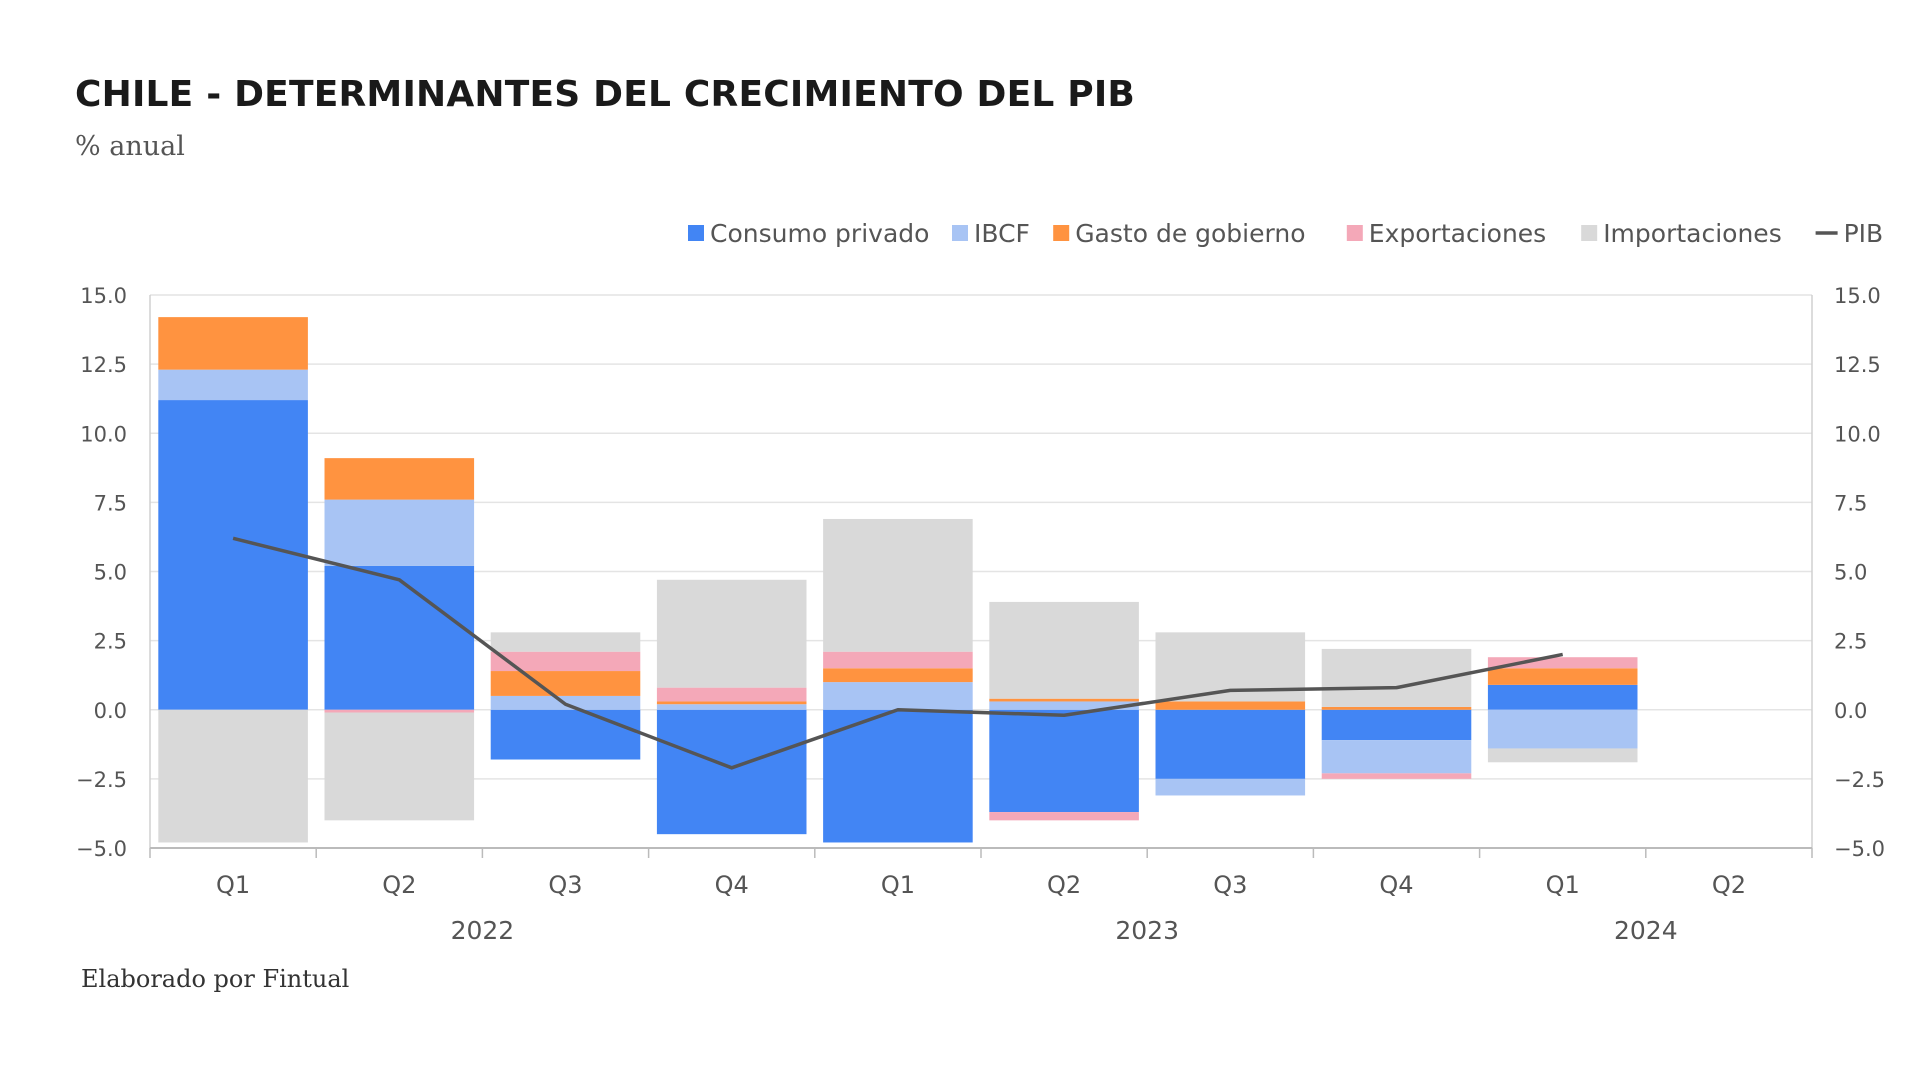  Describe the element at coordinates (101, 780) in the screenshot. I see `y-tick-label-left: −2.5` at that location.